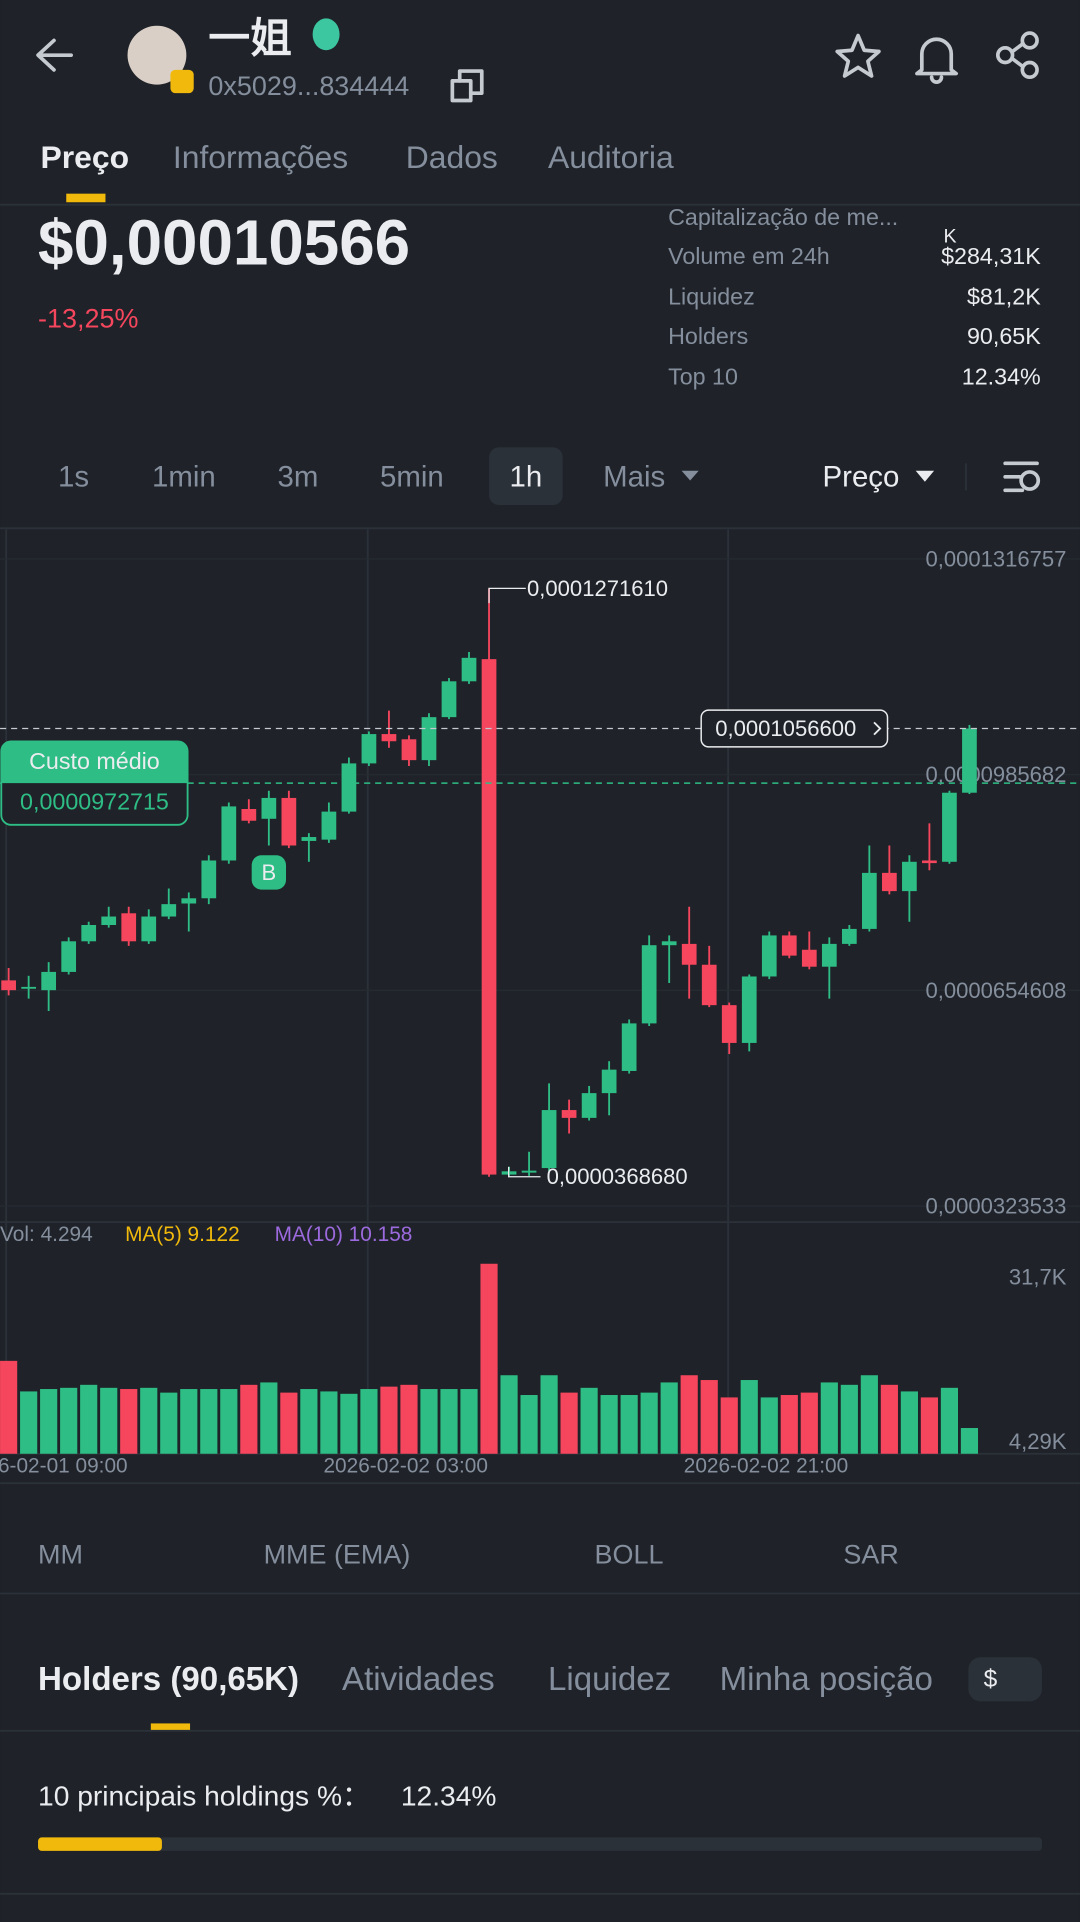 The image size is (1080, 1922). Describe the element at coordinates (452, 157) in the screenshot. I see `tab: Dados` at that location.